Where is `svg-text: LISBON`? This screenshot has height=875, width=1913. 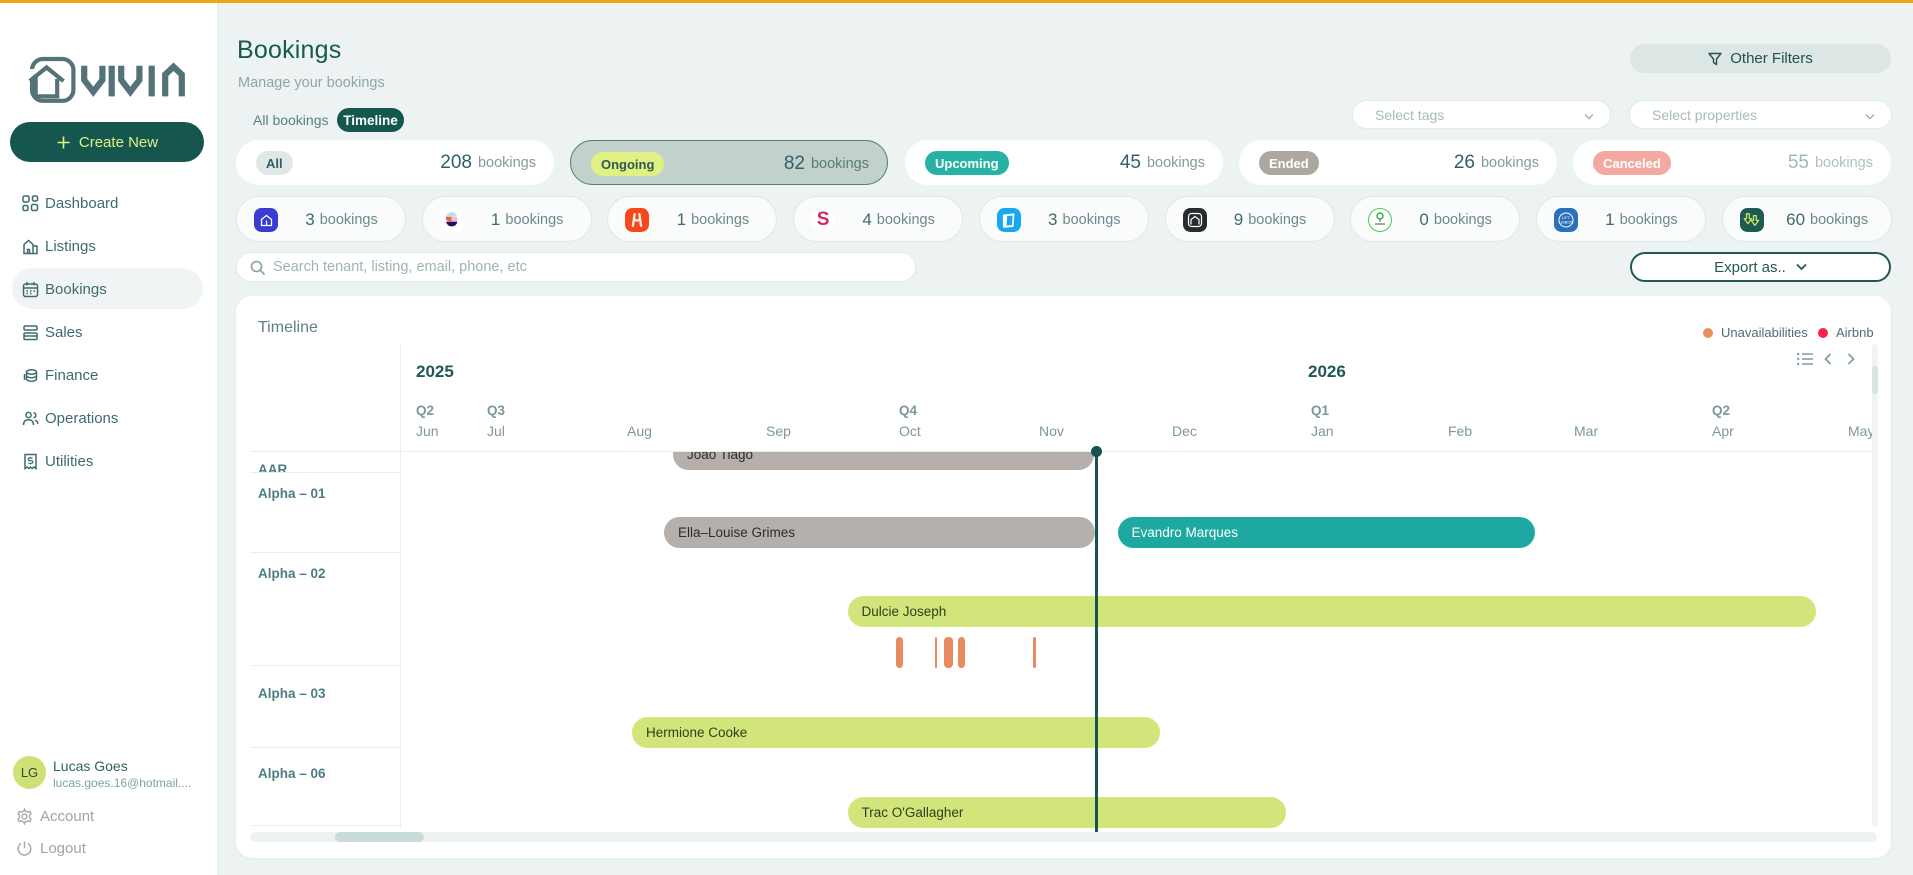 svg-text: LISBON is located at coordinates (1566, 222).